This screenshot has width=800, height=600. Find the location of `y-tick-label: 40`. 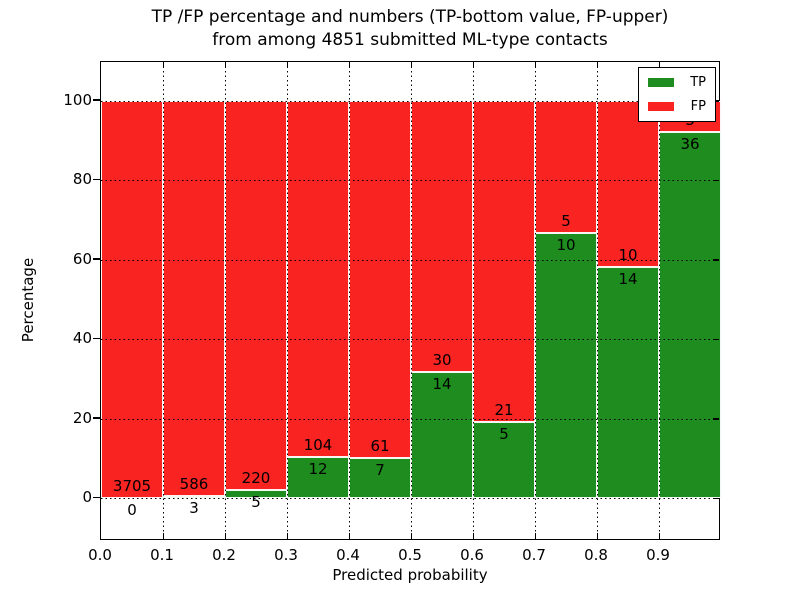

y-tick-label: 40 is located at coordinates (82, 338).